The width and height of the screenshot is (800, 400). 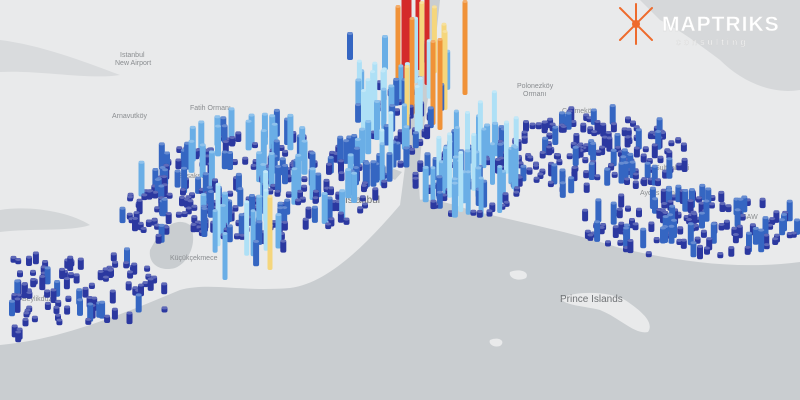 What do you see at coordinates (518, 275) in the screenshot?
I see `island` at bounding box center [518, 275].